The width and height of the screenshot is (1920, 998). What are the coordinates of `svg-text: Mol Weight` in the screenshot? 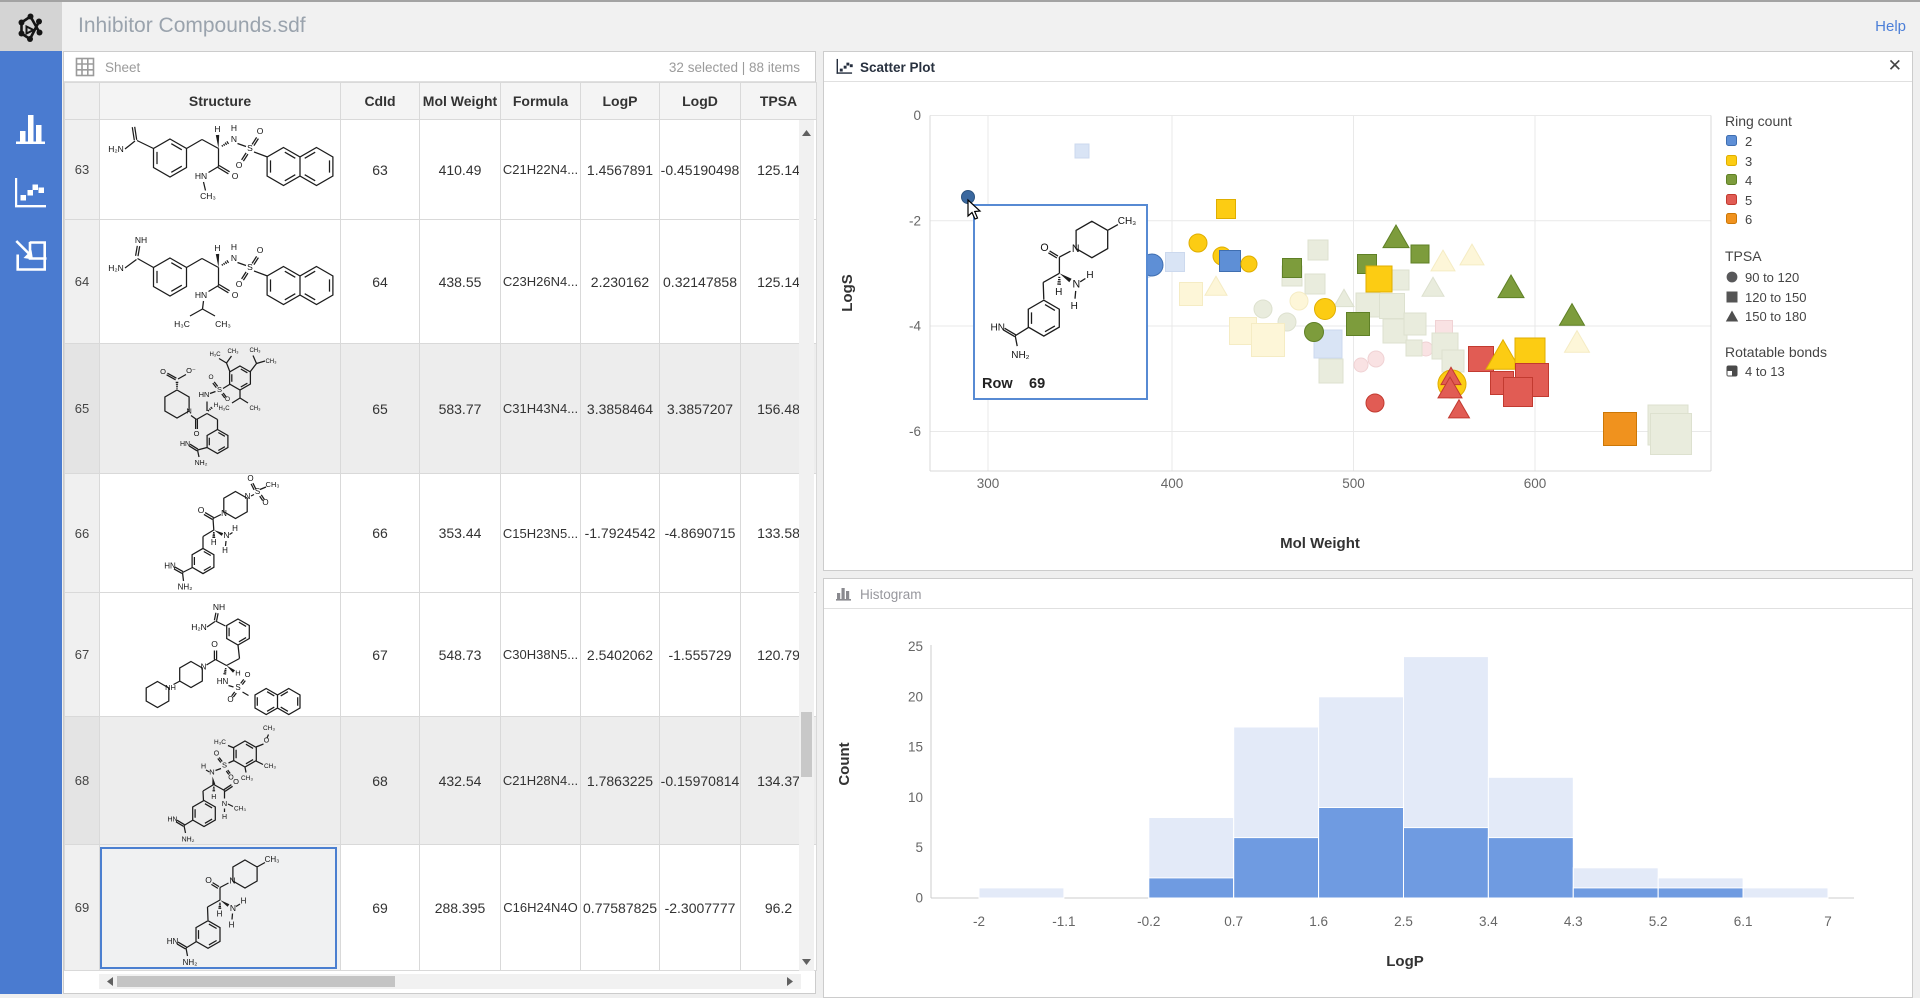 It's located at (1320, 543).